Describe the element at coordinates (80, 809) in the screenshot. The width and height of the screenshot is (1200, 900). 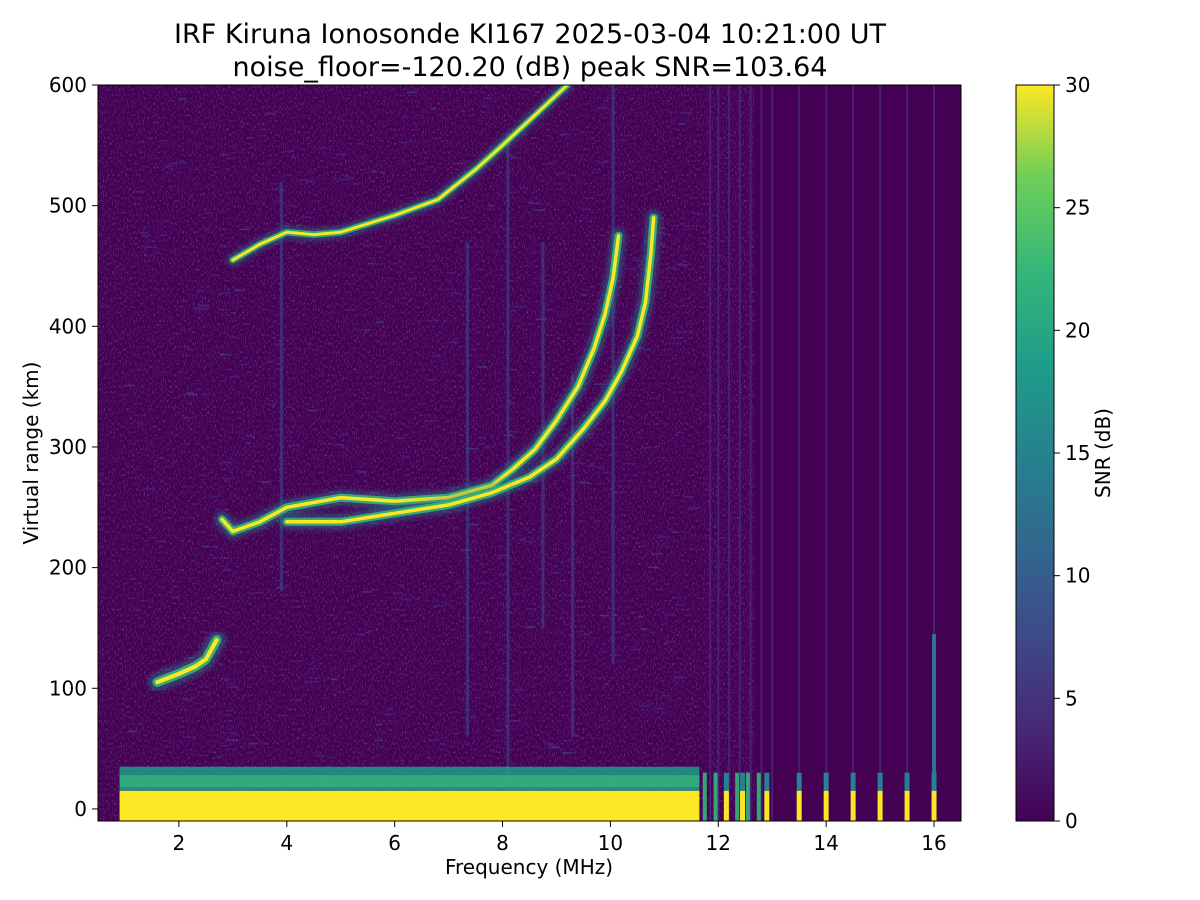
I see `y-tick-label: 0` at that location.